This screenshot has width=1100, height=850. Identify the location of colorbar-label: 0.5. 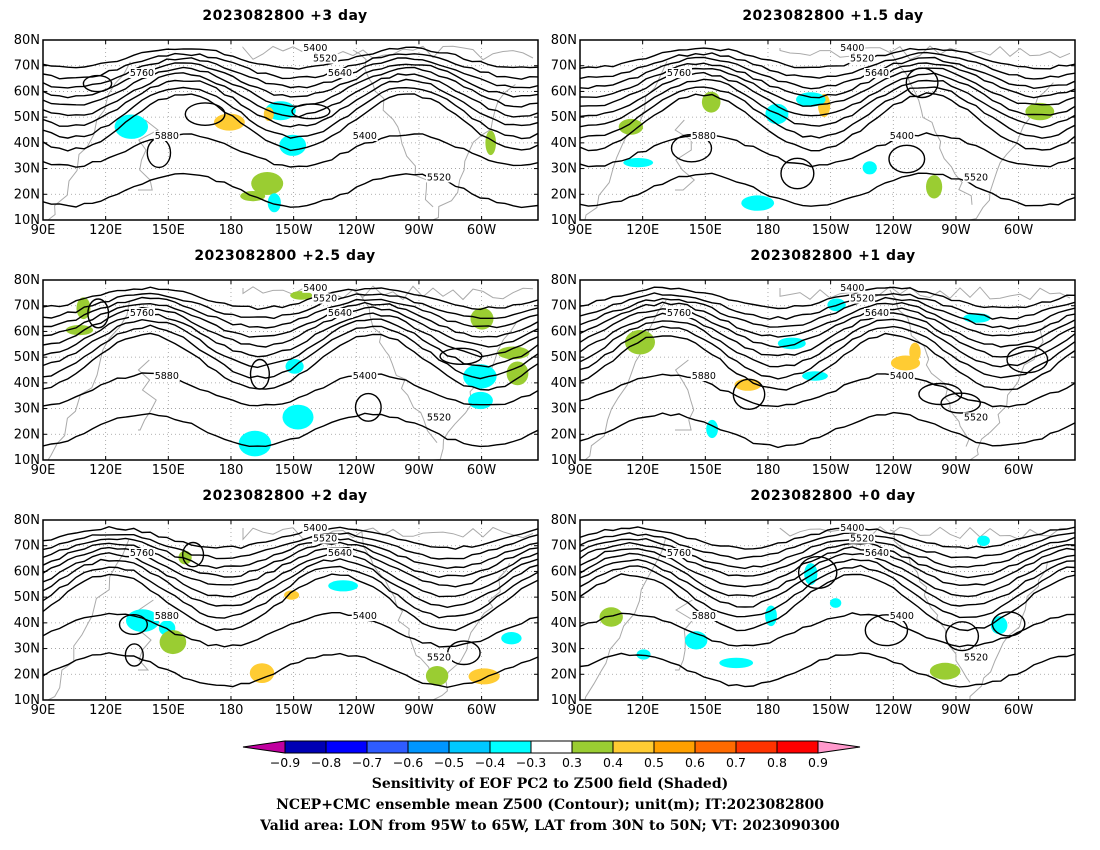
(654, 762).